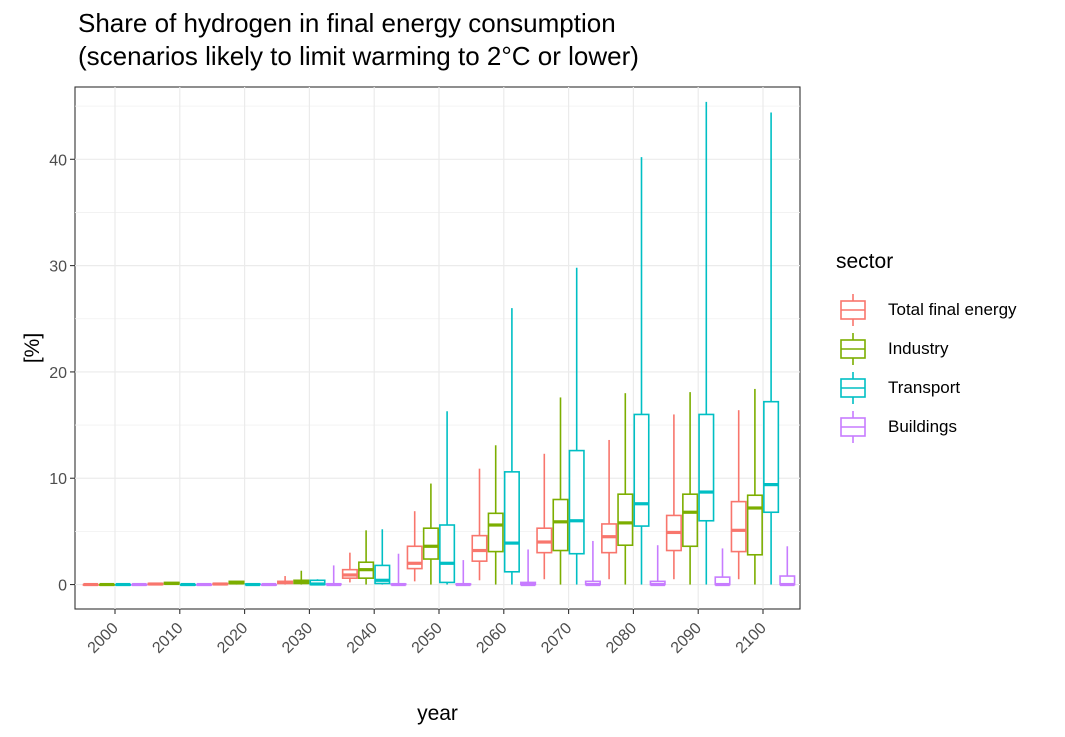 This screenshot has height=737, width=1065. What do you see at coordinates (544, 516) in the screenshot?
I see `box-total-final-energy-2070` at bounding box center [544, 516].